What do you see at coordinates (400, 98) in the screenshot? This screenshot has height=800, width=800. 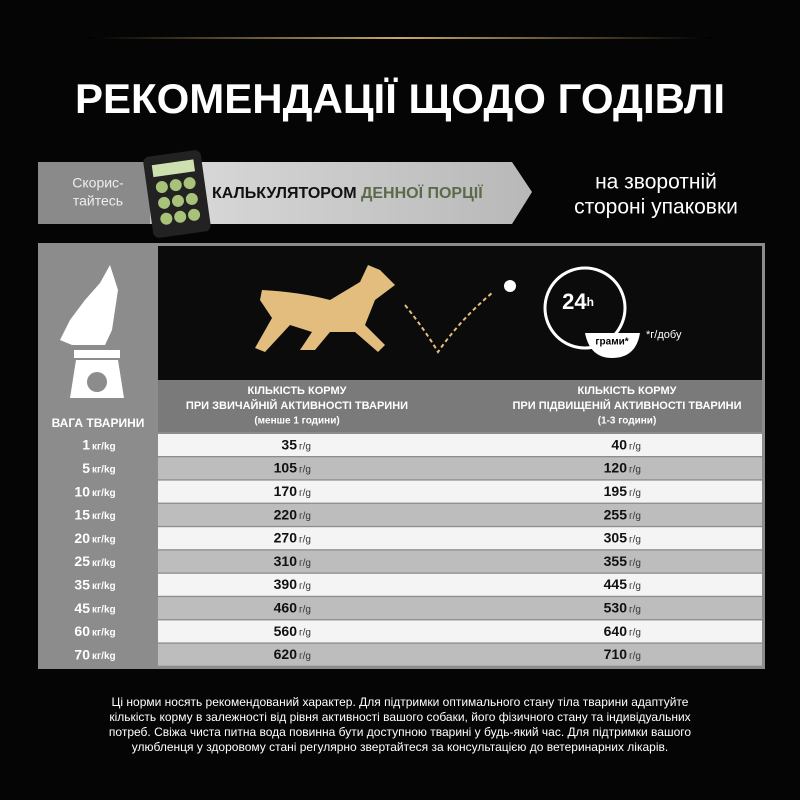 I see `title: РЕКОМЕНДАЦІЇ ЩОДО ГОДІВЛІ` at bounding box center [400, 98].